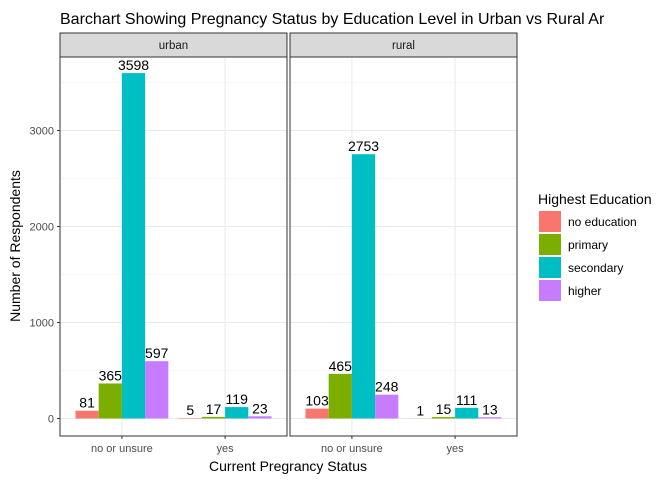  What do you see at coordinates (42, 324) in the screenshot?
I see `y-tick-label: 1000` at bounding box center [42, 324].